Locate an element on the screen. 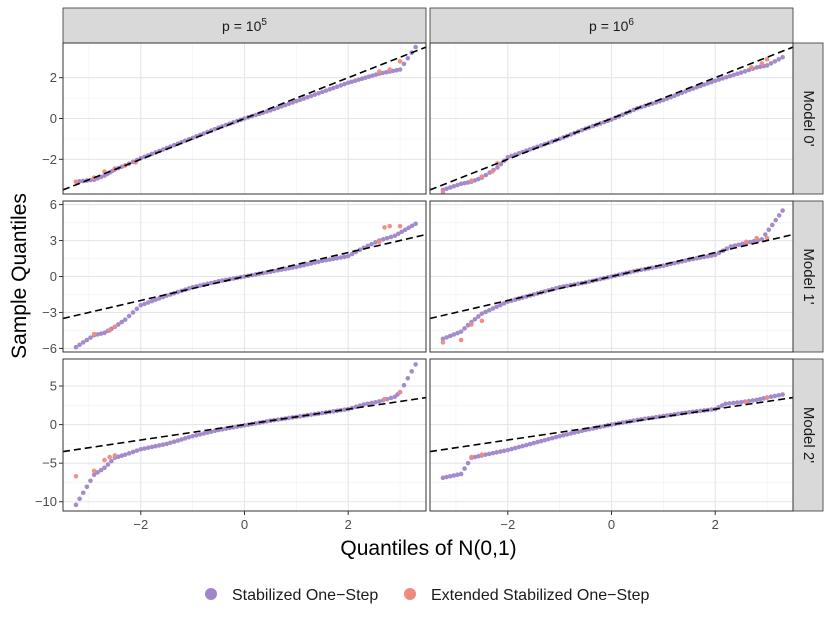  y-tick-label: −6 is located at coordinates (49, 348).